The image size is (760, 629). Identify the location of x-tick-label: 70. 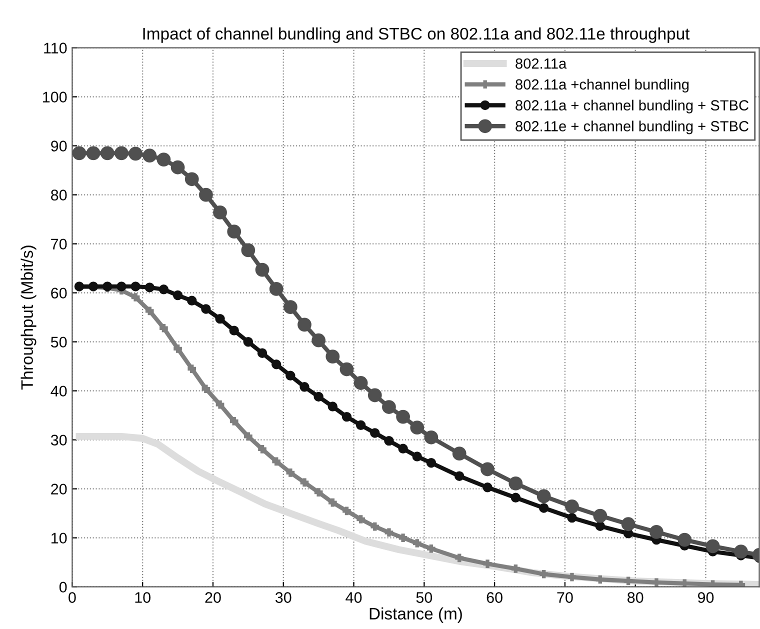
(565, 597).